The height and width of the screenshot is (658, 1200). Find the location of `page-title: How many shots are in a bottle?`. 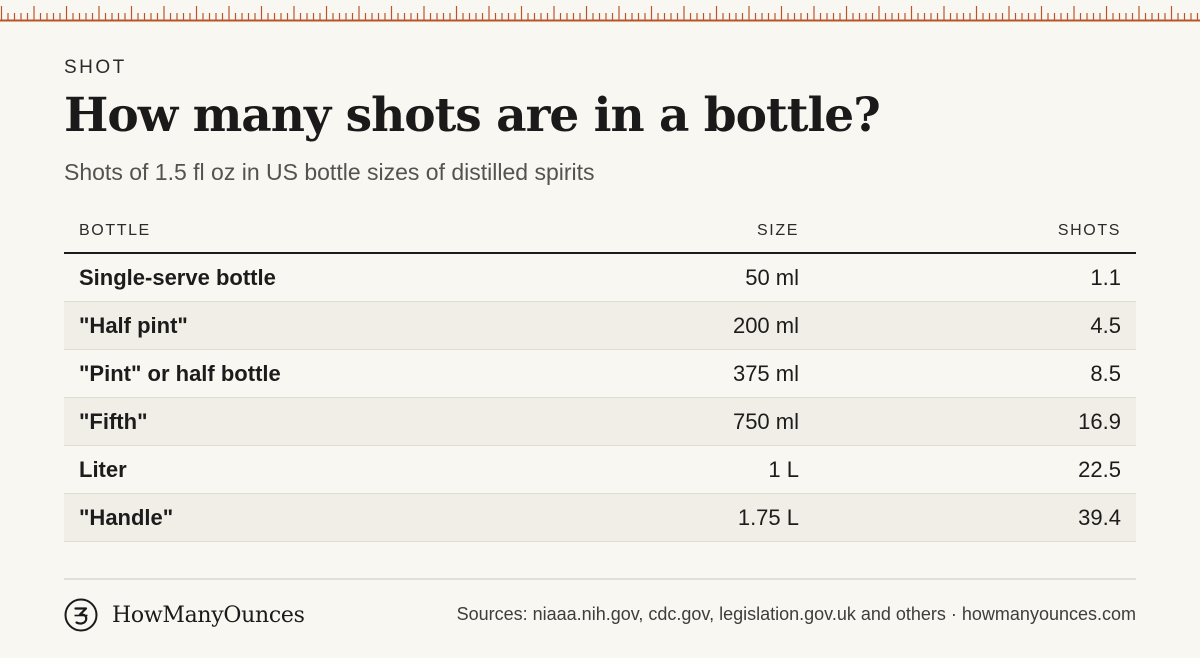

page-title: How many shots are in a bottle? is located at coordinates (472, 115).